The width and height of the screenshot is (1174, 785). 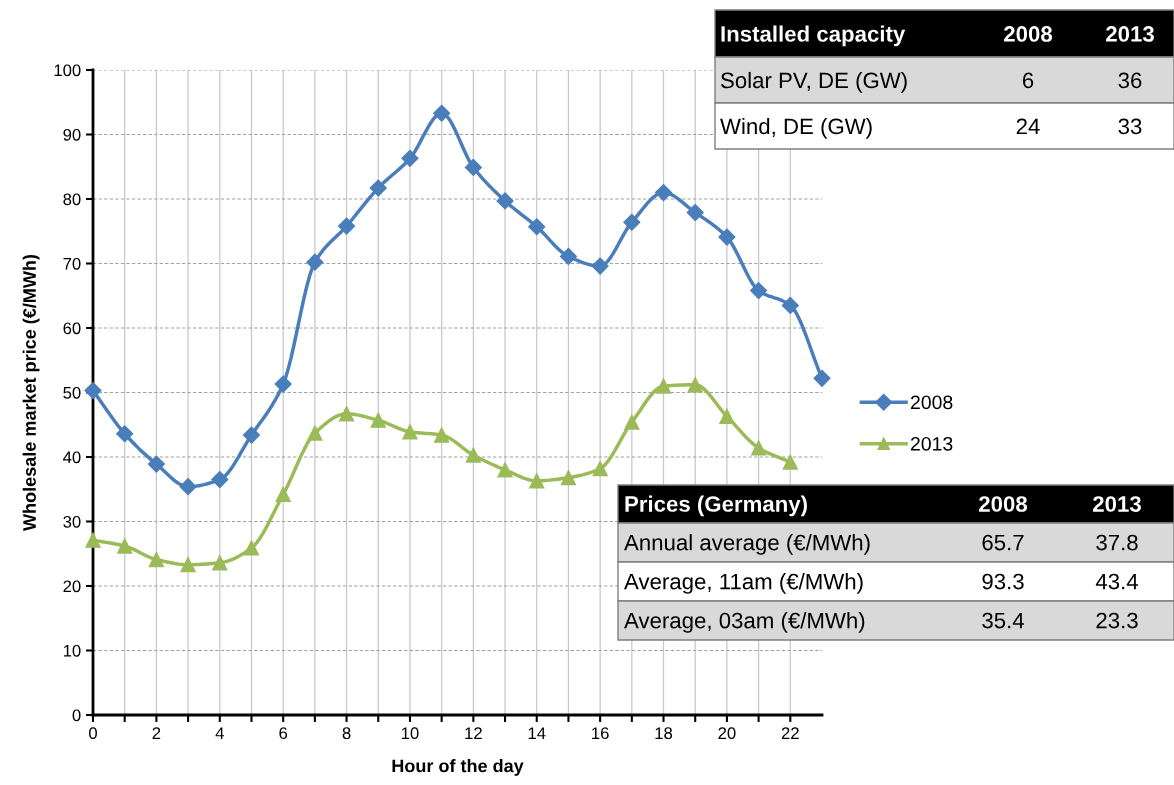 I want to click on x-tick-label: 22, so click(x=790, y=733).